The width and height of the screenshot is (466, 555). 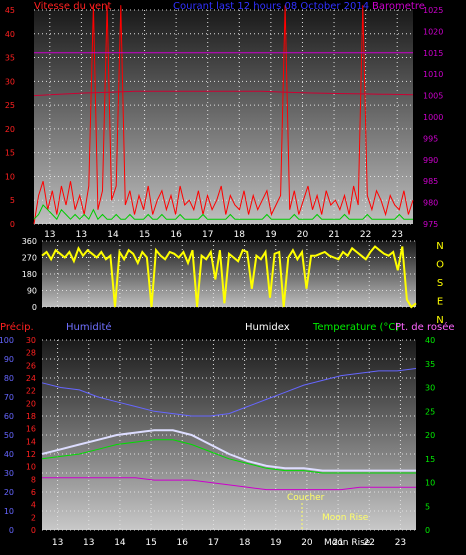 What do you see at coordinates (337, 543) in the screenshot?
I see `temp-x-tick: 21` at bounding box center [337, 543].